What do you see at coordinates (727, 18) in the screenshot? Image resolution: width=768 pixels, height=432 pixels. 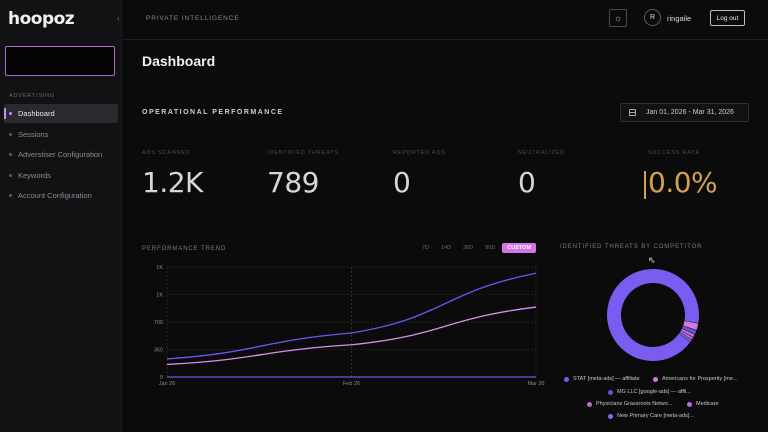 I see `logout-button: Log out` at bounding box center [727, 18].